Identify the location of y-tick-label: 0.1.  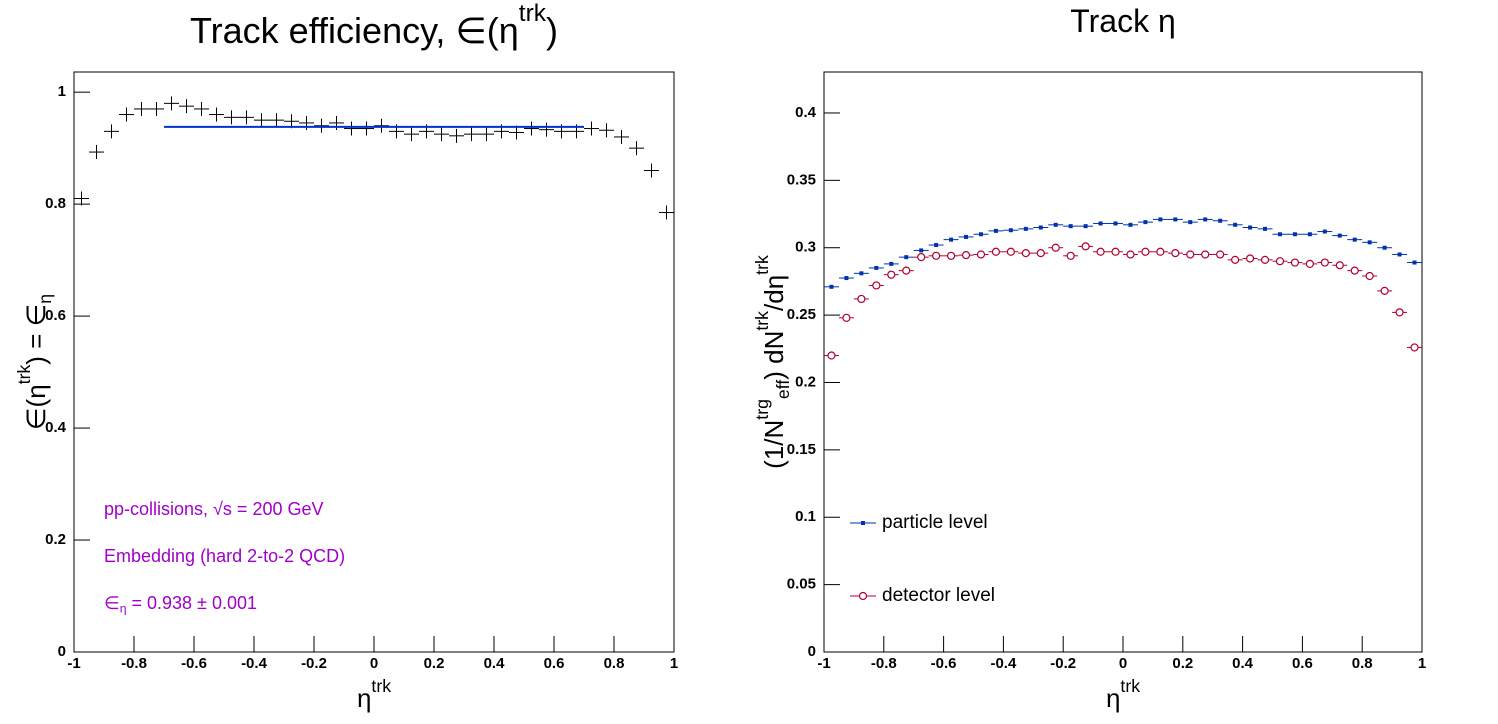
(805, 516).